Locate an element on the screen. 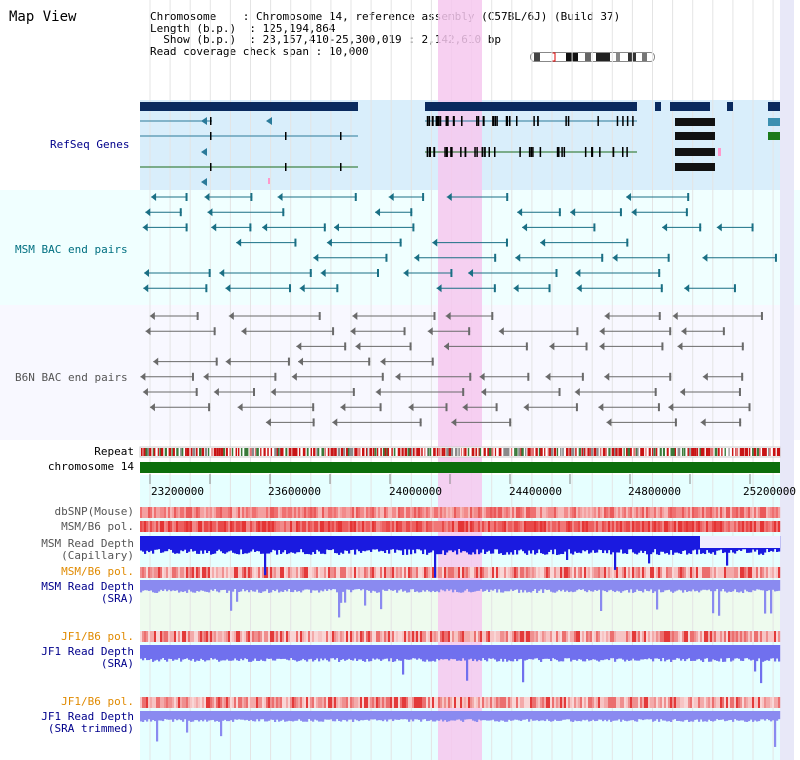 The height and width of the screenshot is (760, 800). track-label-jf1-depth-sra: JF1 Read Depth is located at coordinates (87, 651).